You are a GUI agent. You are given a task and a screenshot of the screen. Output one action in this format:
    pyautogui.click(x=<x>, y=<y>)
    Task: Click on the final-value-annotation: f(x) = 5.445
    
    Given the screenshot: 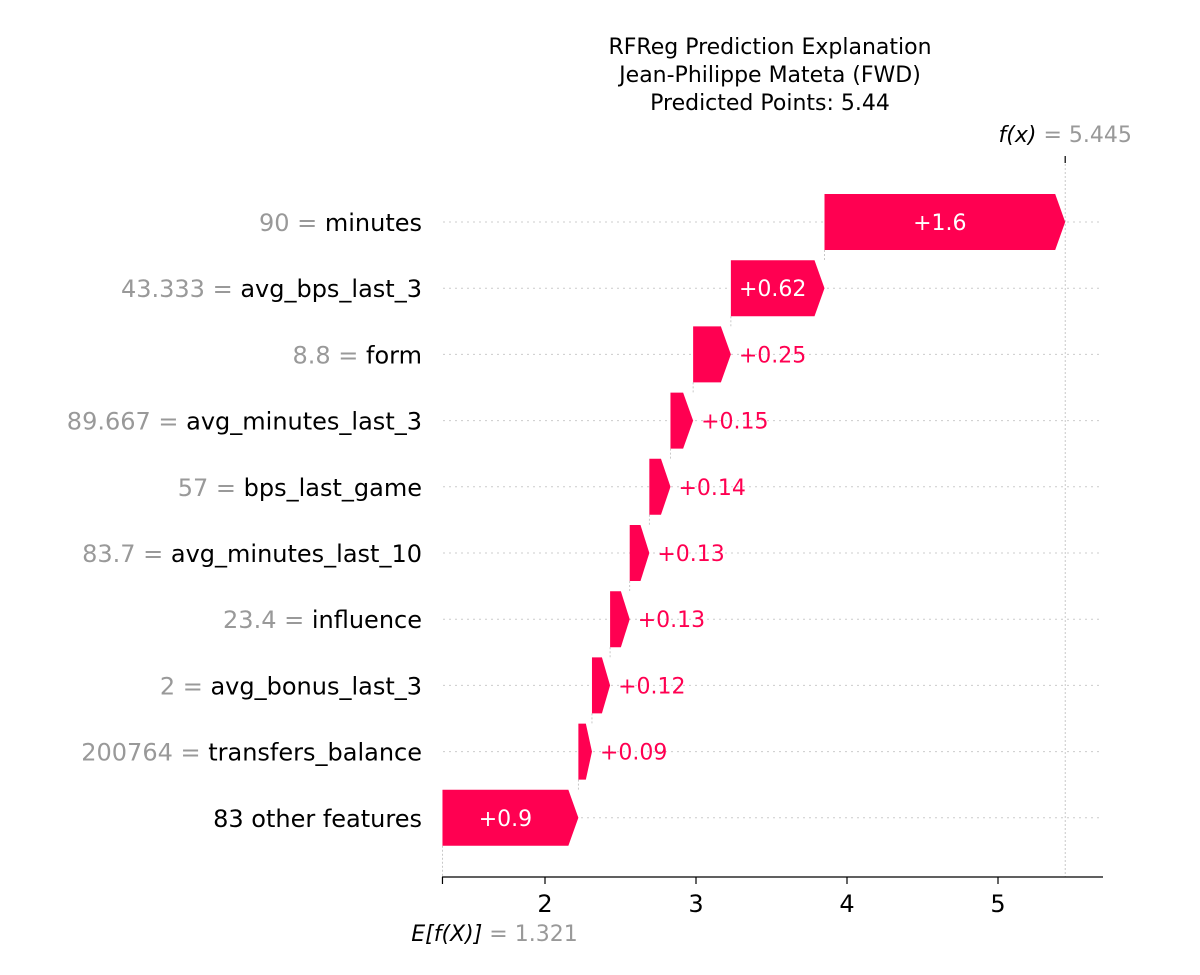 What is the action you would take?
    pyautogui.click(x=1065, y=135)
    